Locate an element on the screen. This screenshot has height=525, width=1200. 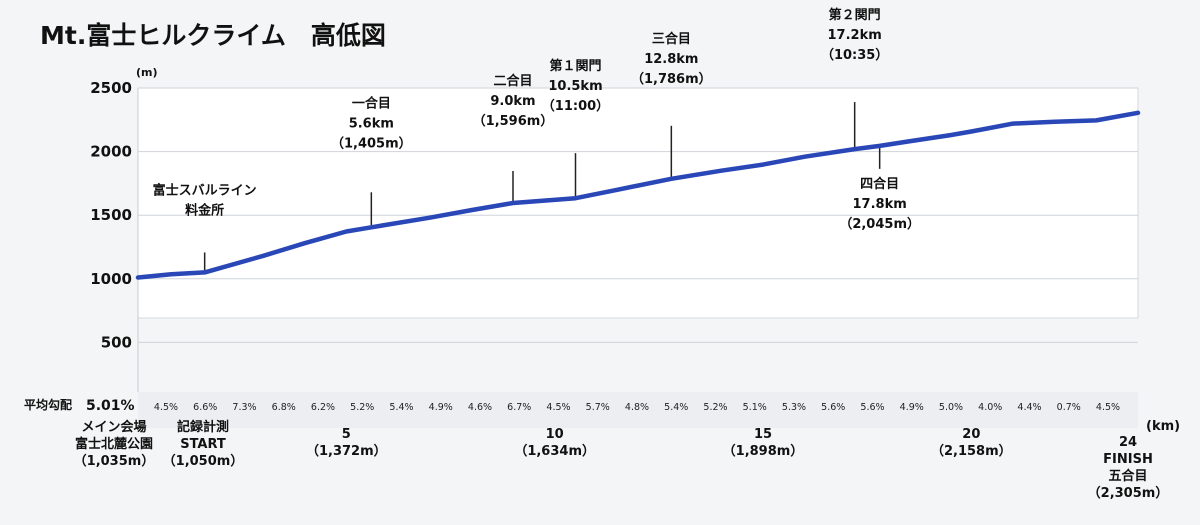
gradient-value-17: 5.6% is located at coordinates (833, 407).